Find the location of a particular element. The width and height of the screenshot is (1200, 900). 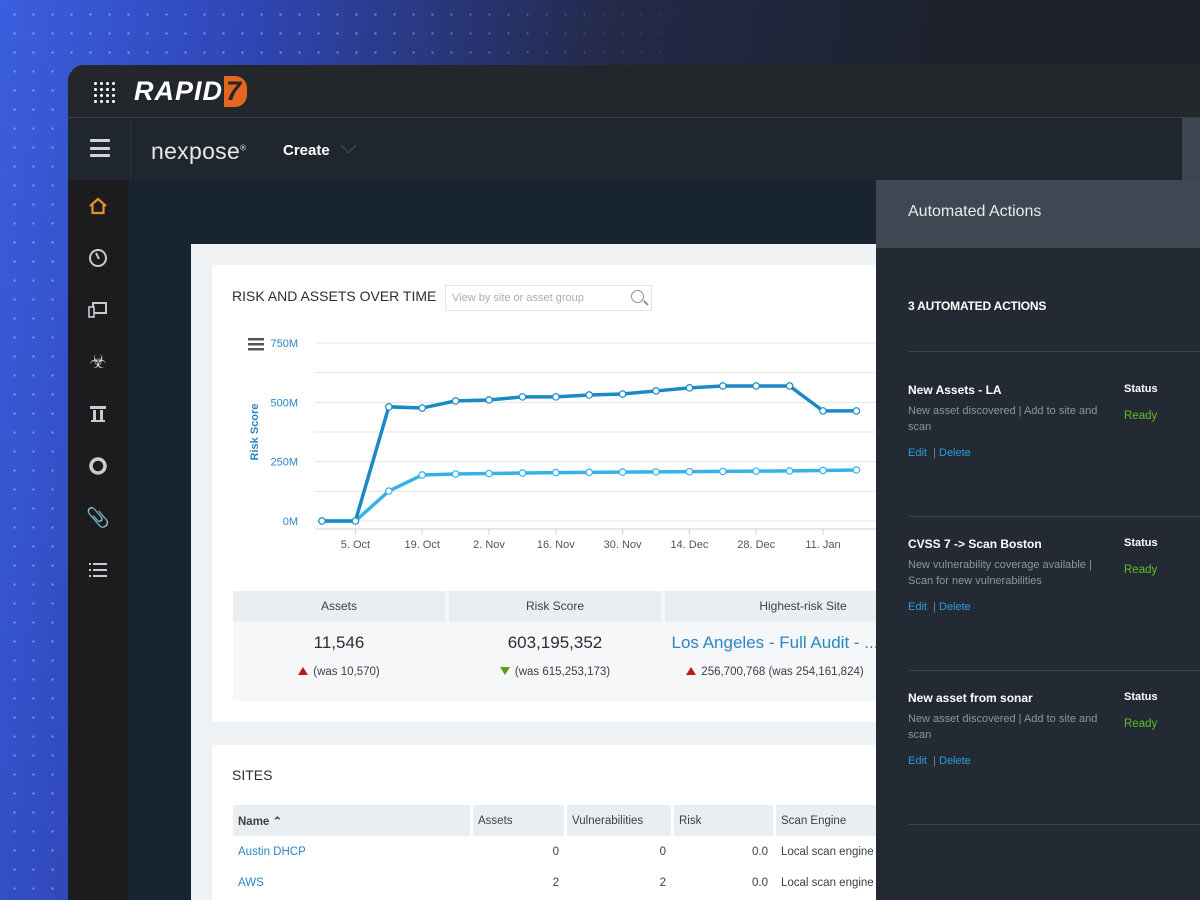

search-icon is located at coordinates (637, 296).